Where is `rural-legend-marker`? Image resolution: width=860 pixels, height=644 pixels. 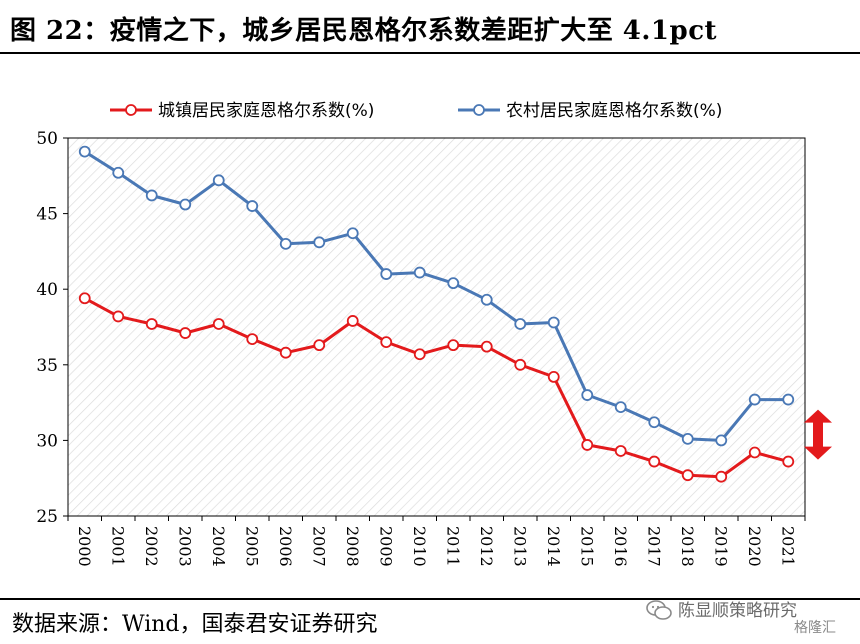 rural-legend-marker is located at coordinates (479, 110).